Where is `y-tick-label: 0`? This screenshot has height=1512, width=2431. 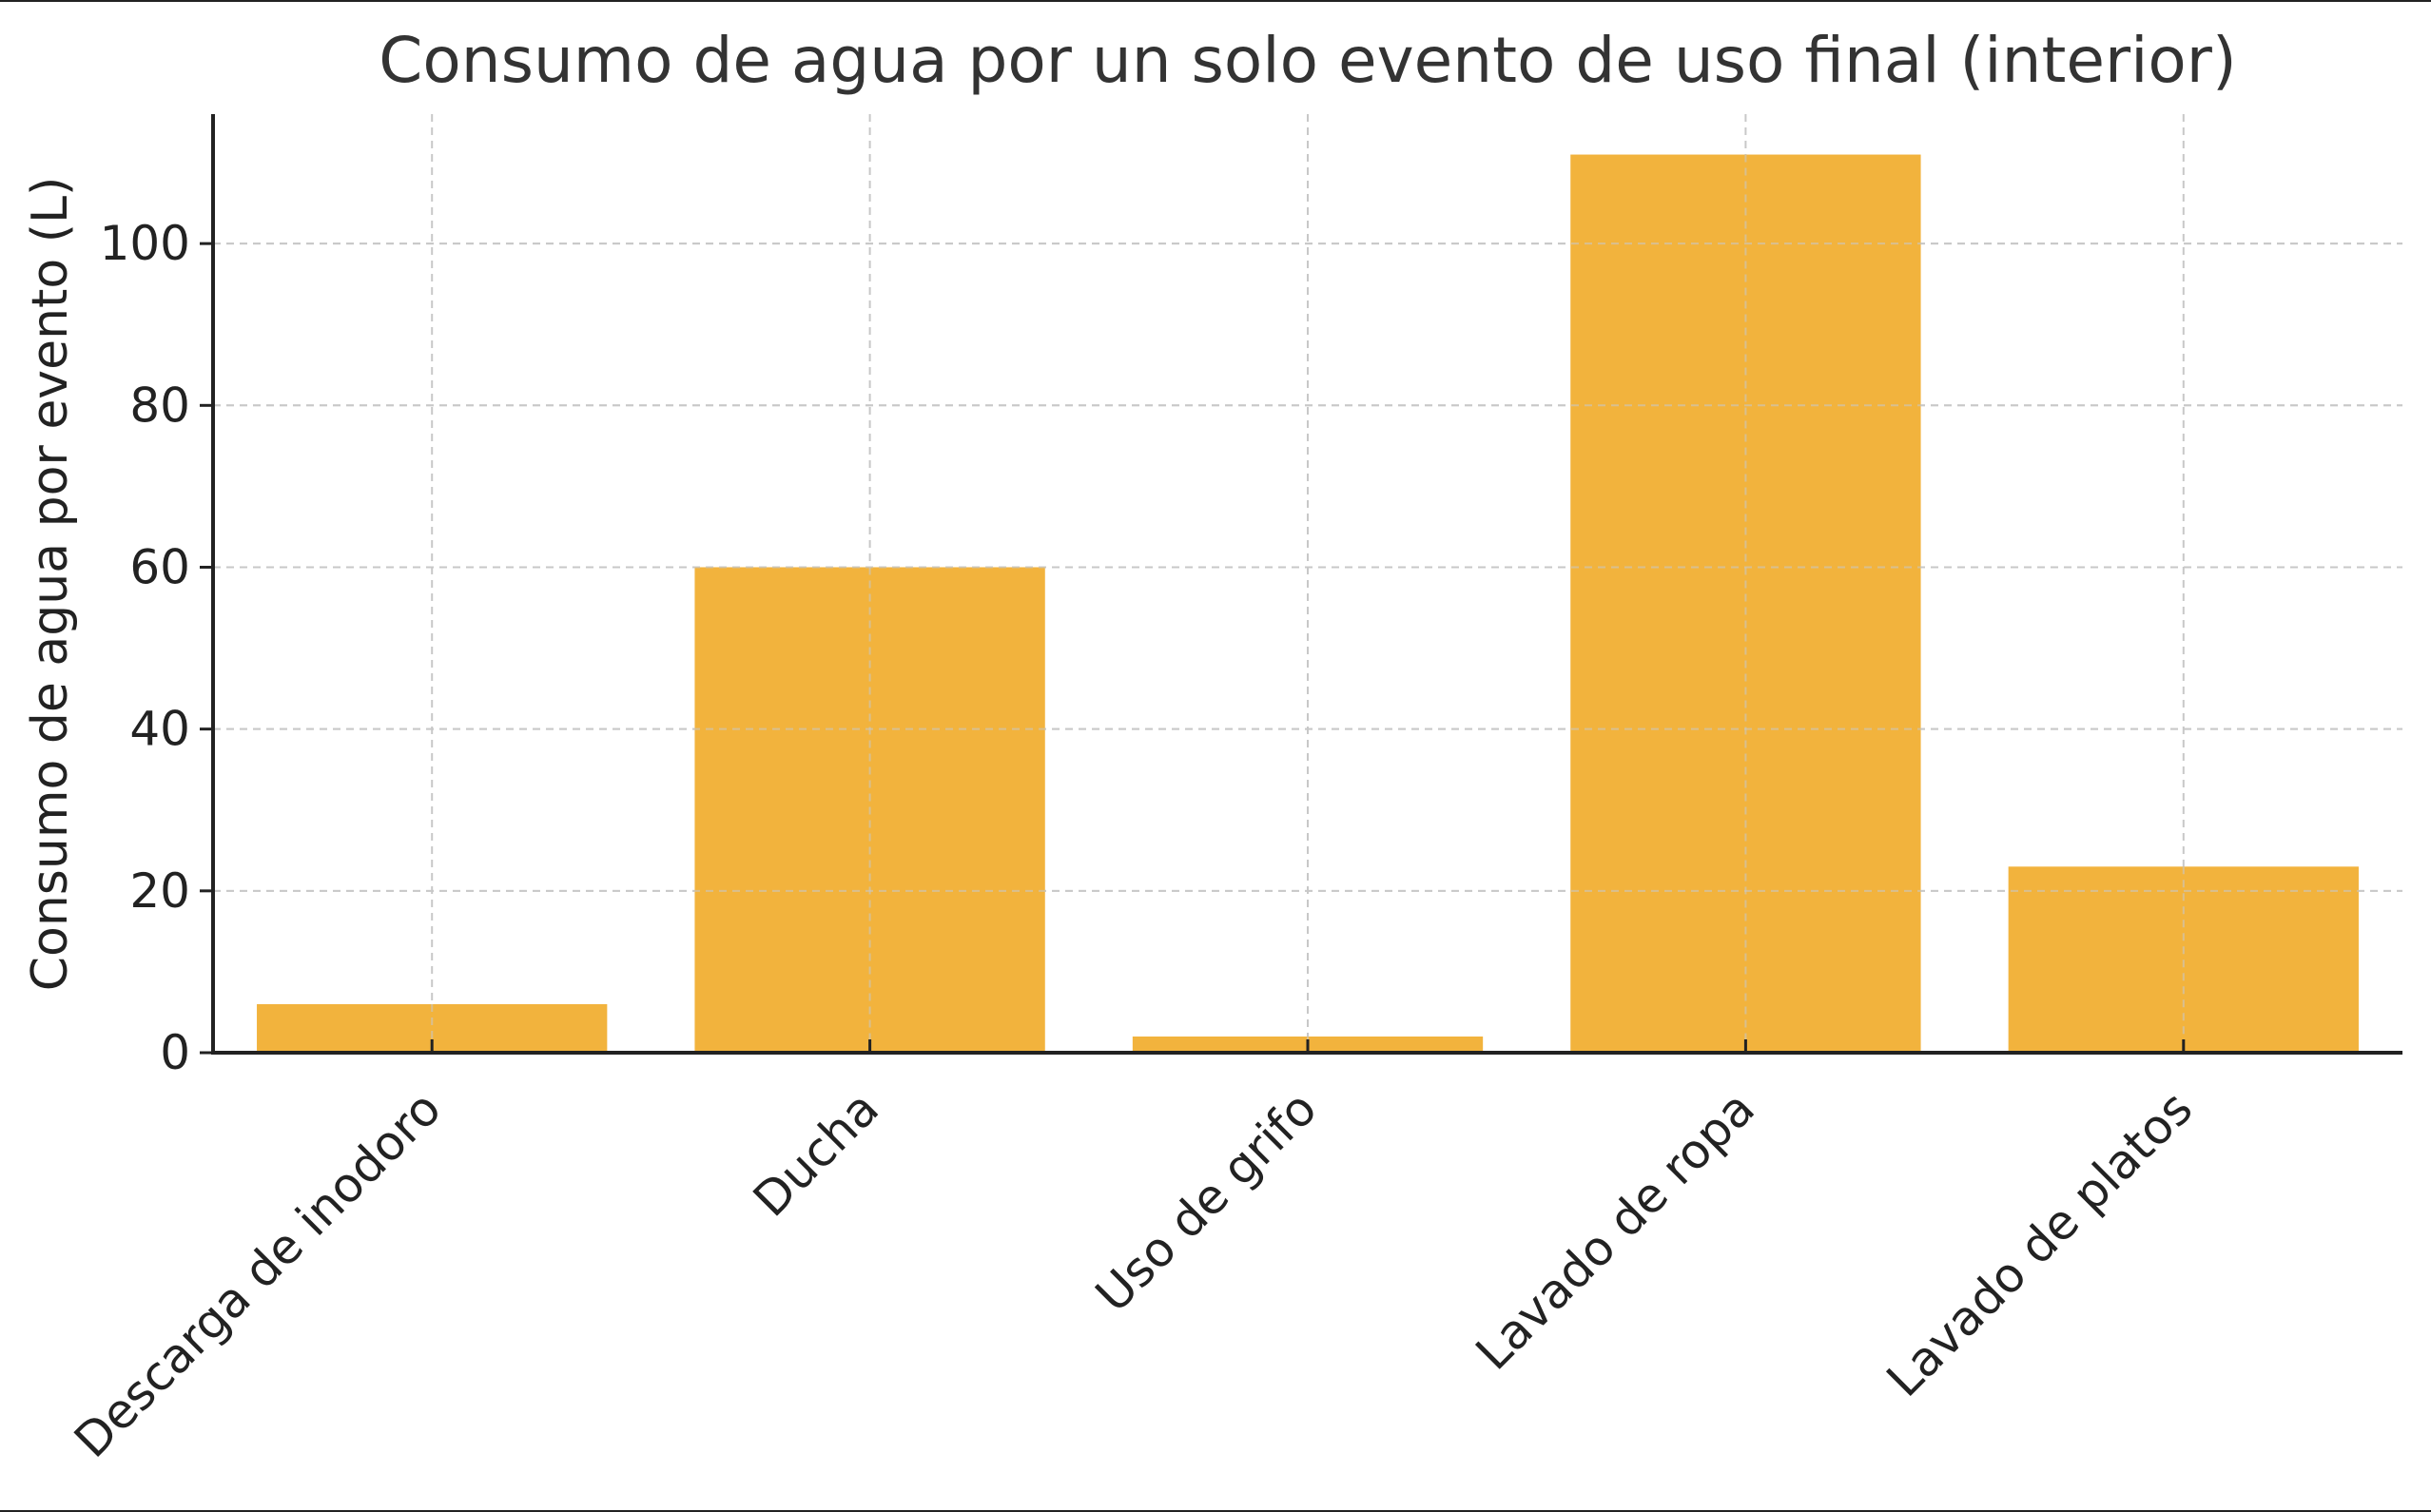
y-tick-label: 0 is located at coordinates (175, 1052).